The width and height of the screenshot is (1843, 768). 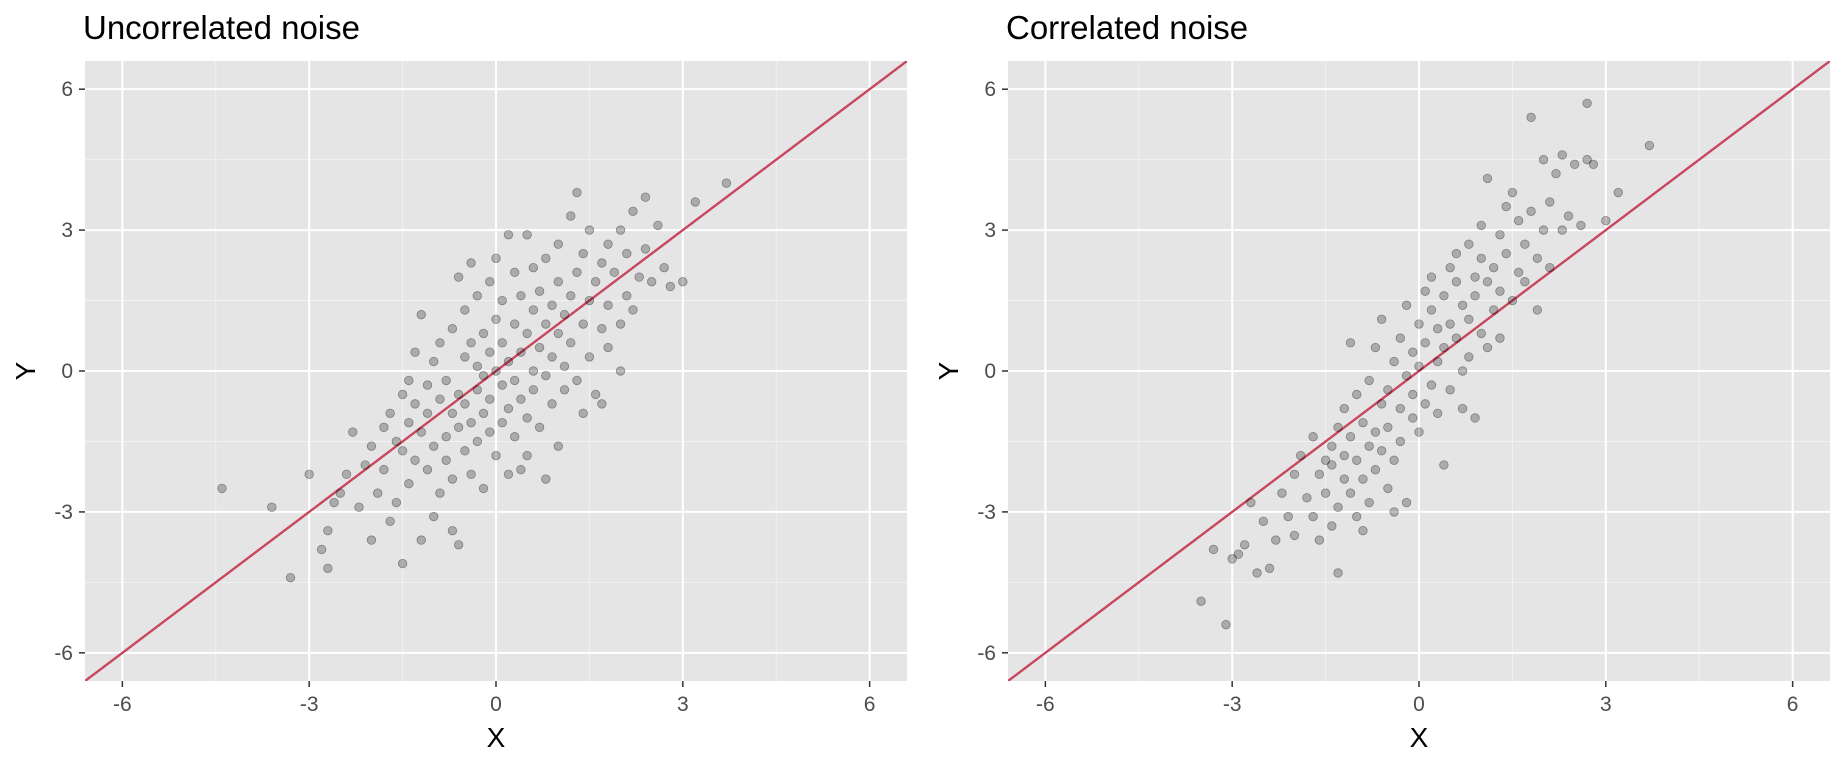 I want to click on x-tick-label: -6, so click(x=122, y=704).